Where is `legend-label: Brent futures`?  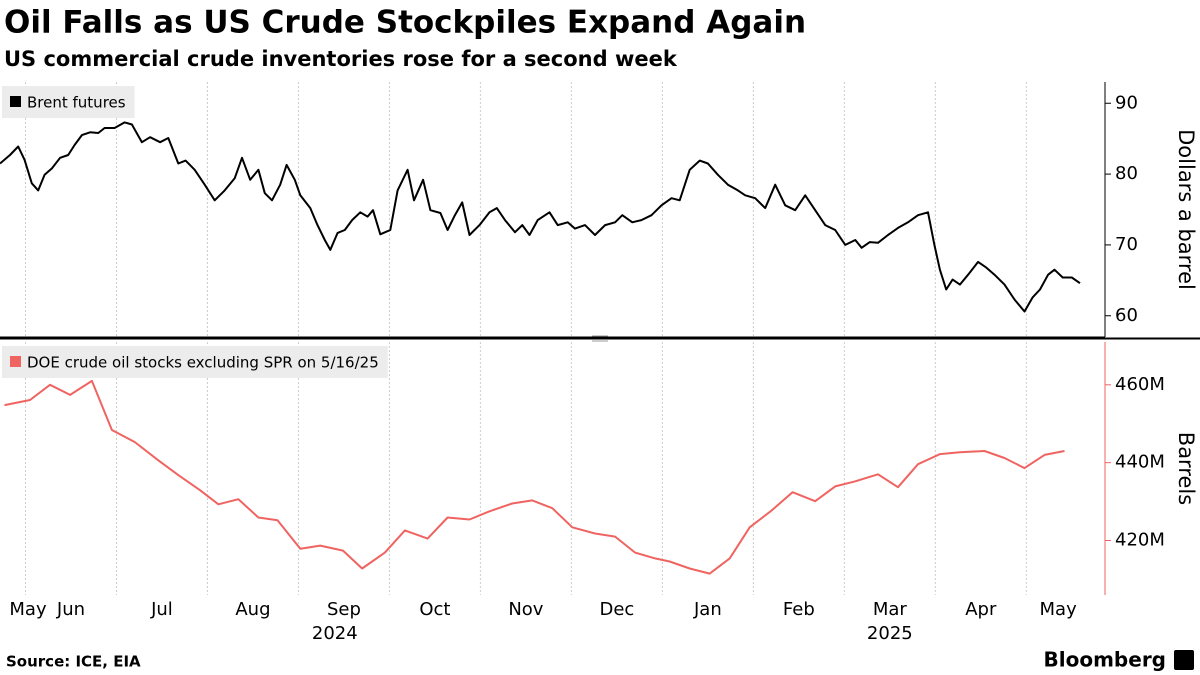
legend-label: Brent futures is located at coordinates (76, 103).